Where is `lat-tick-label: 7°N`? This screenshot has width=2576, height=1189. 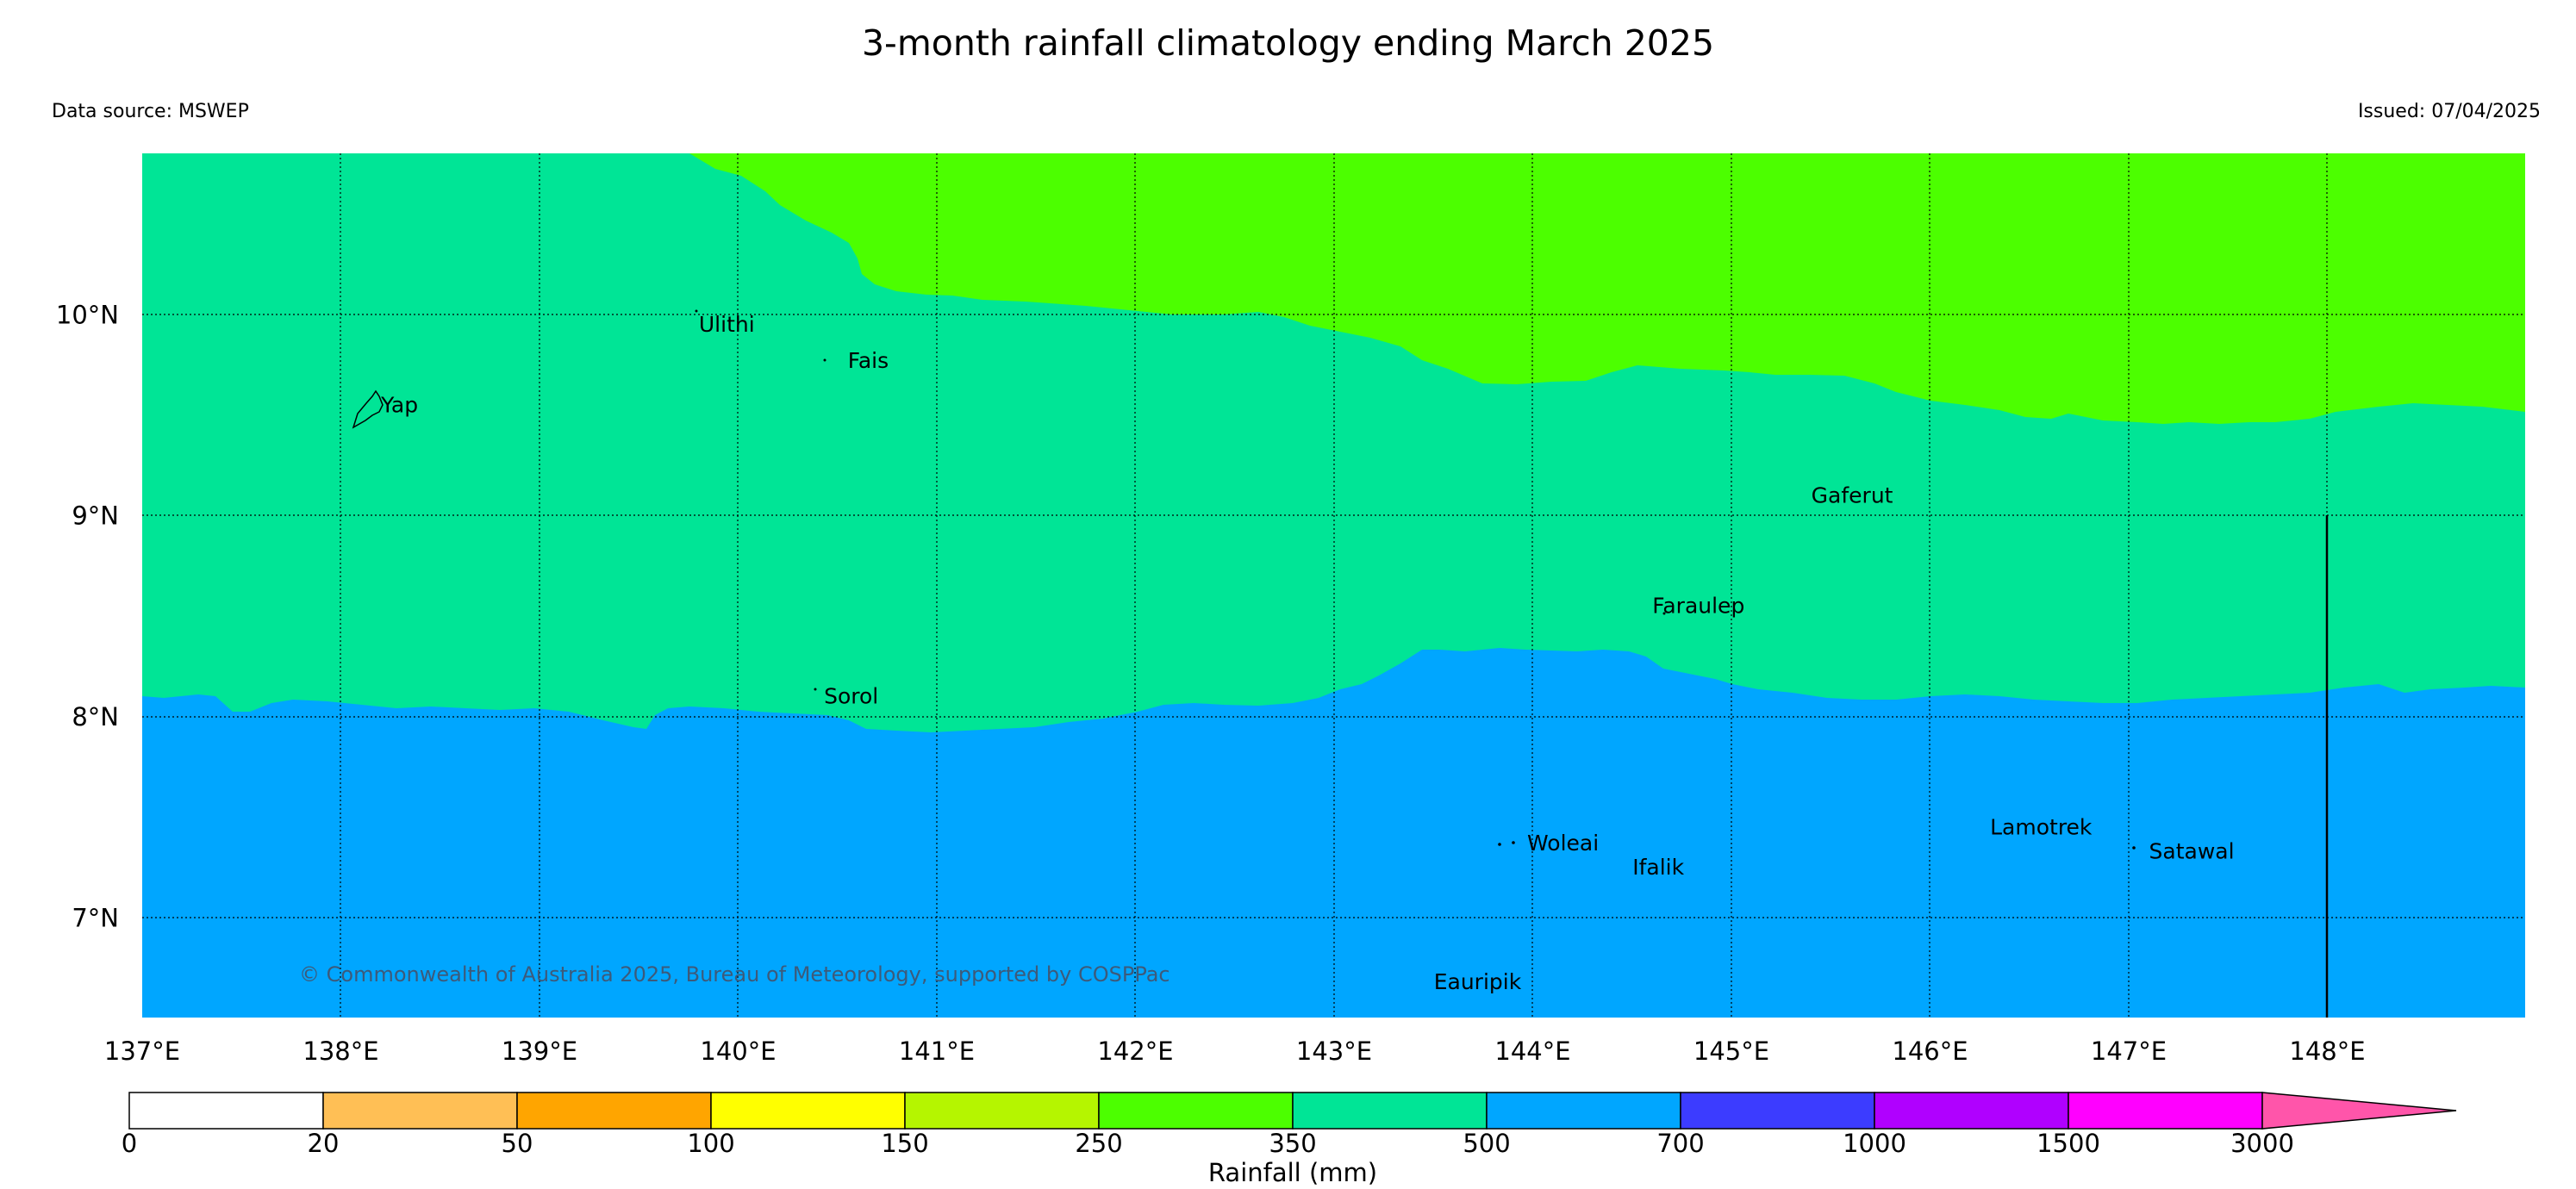
lat-tick-label: 7°N is located at coordinates (95, 918).